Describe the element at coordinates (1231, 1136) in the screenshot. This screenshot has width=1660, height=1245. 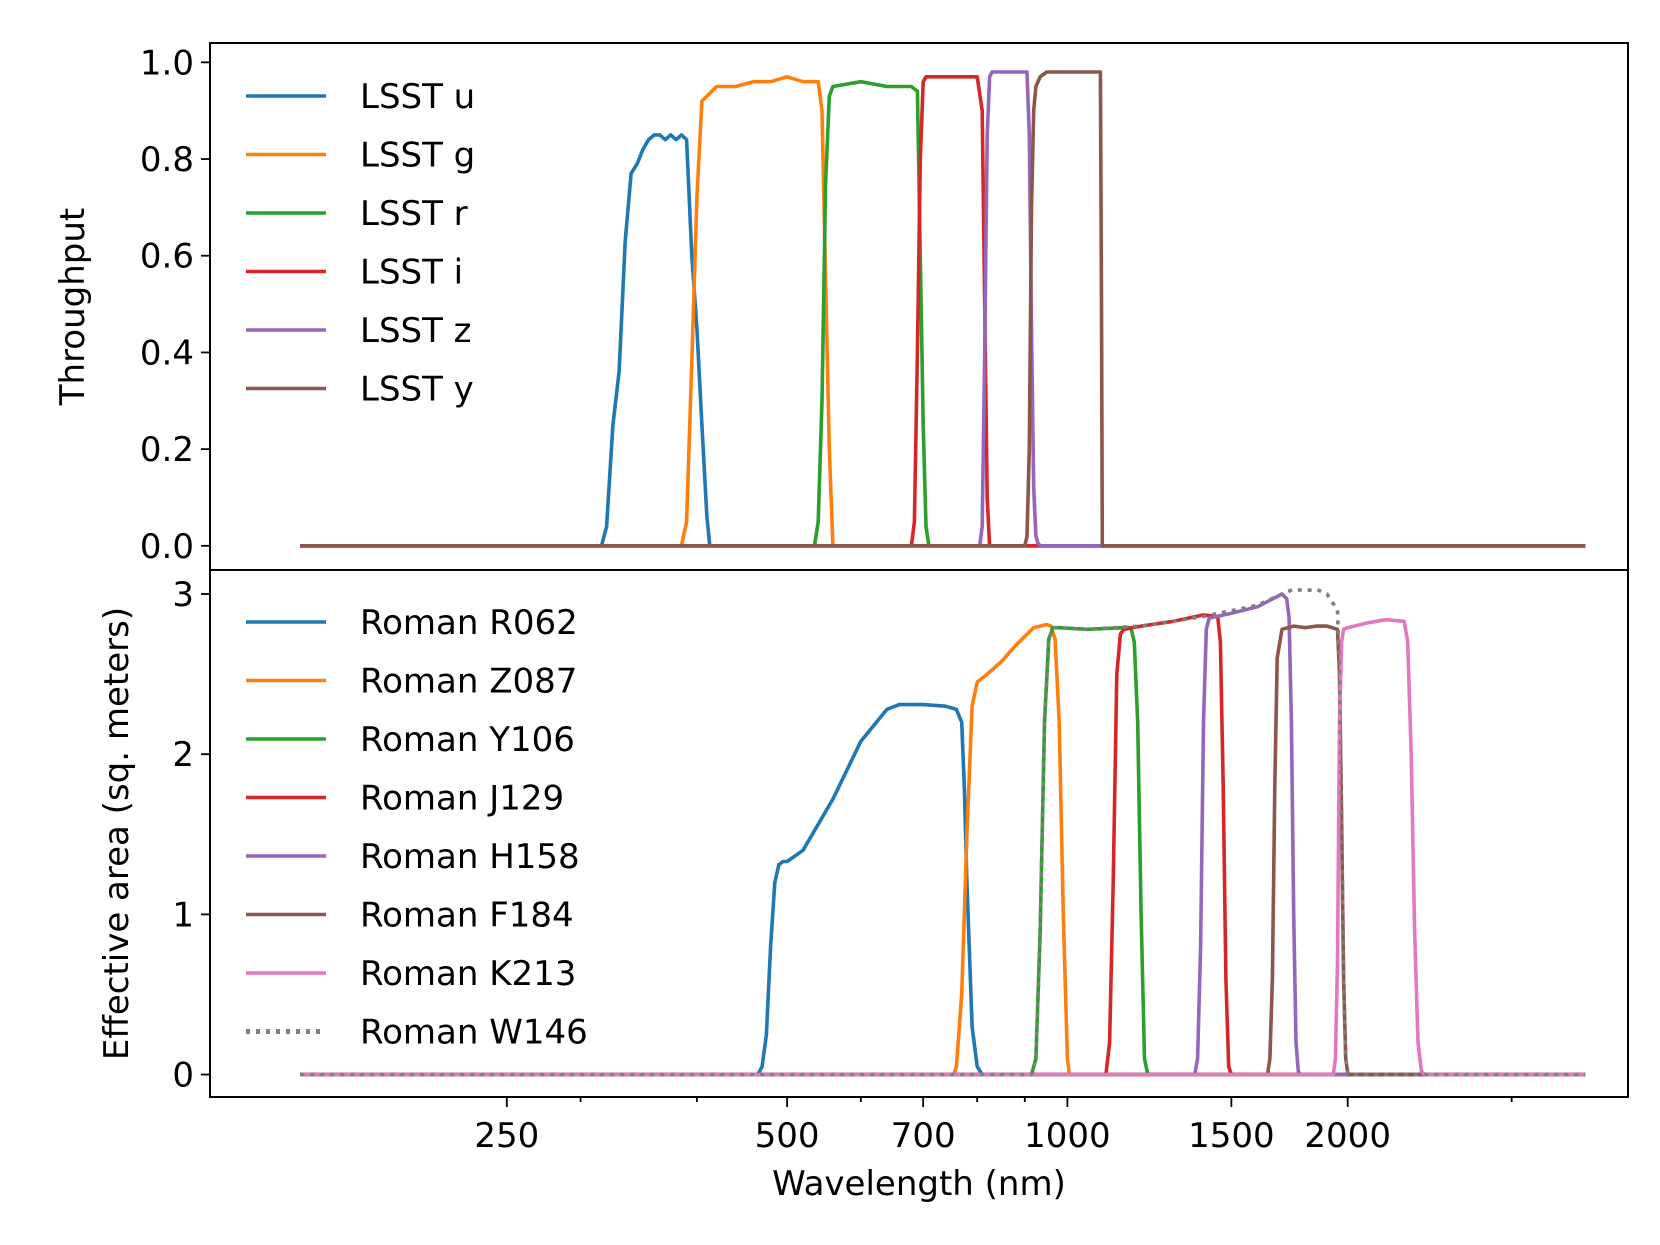
I see `x-tick-label: 1500` at that location.